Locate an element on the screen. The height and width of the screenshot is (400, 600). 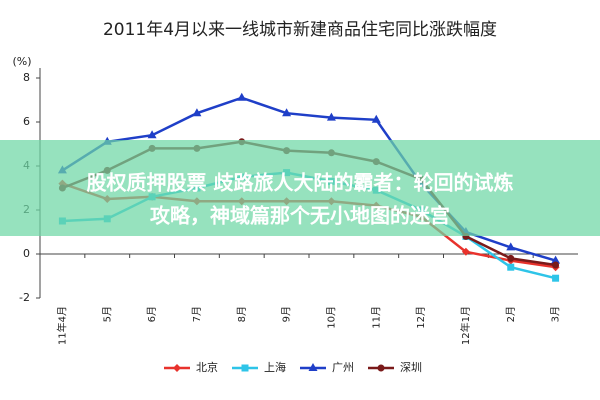
legend-label: 广州 is located at coordinates (343, 367).